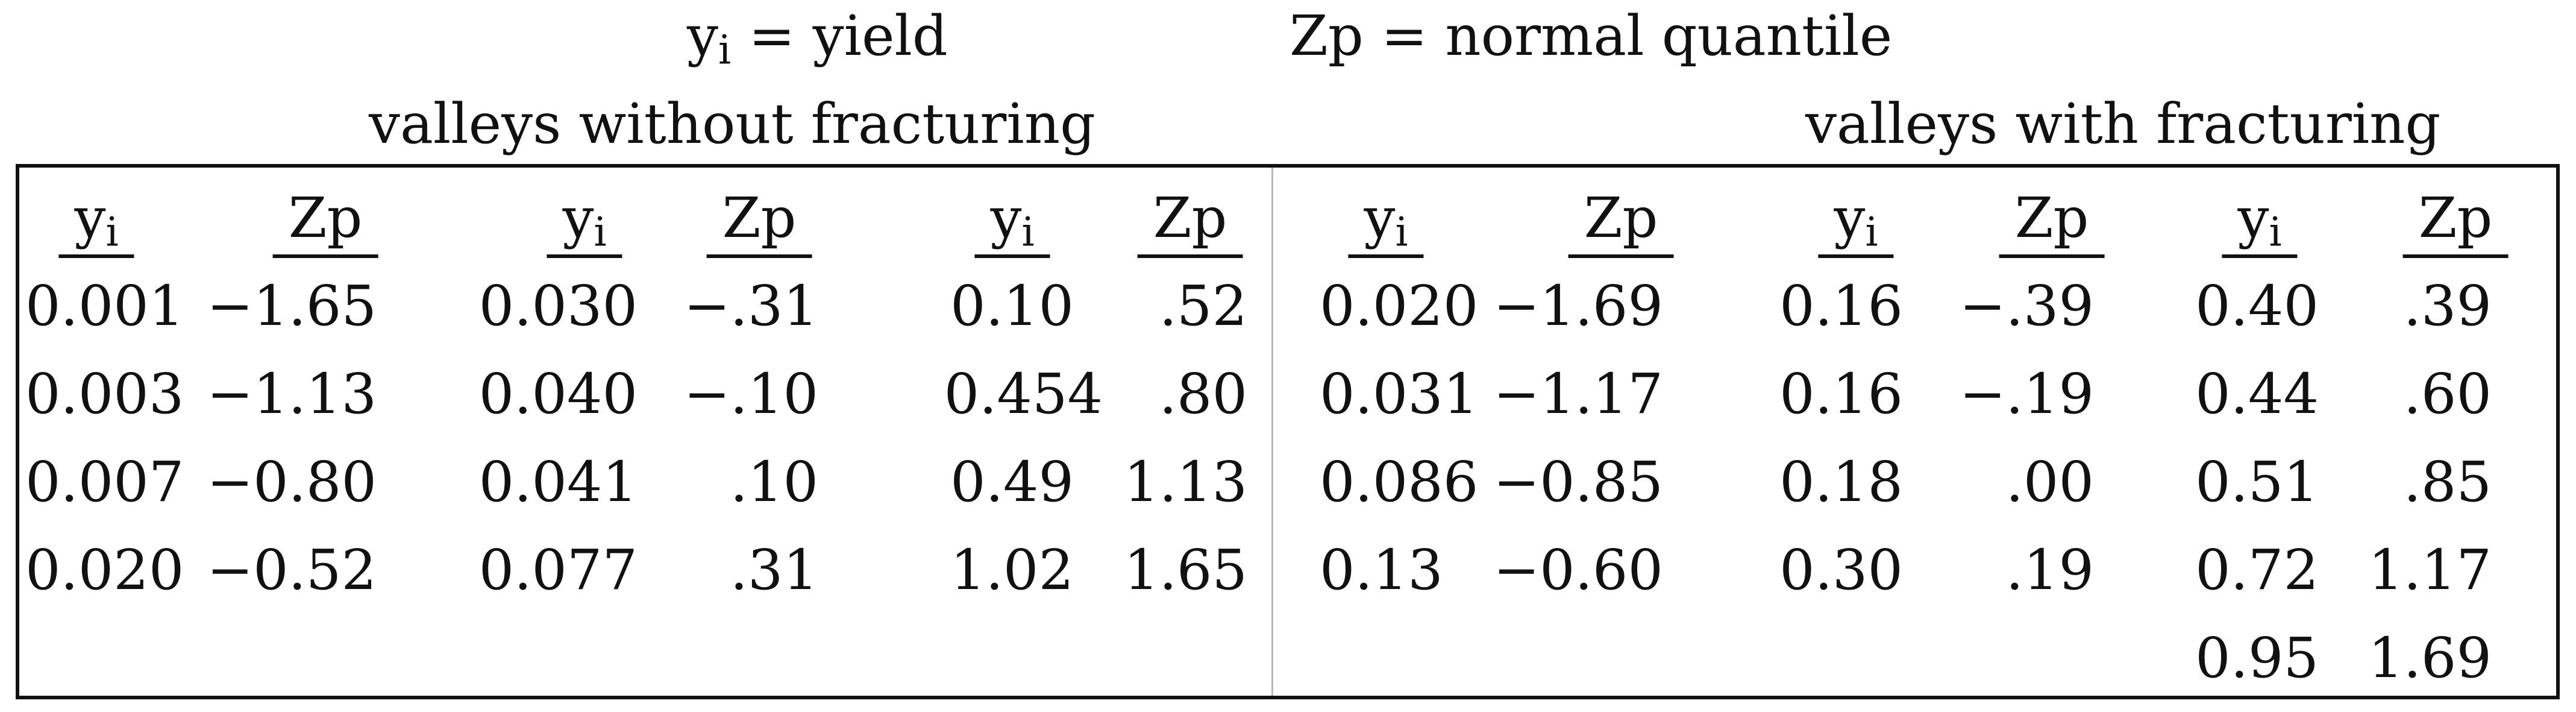 The height and width of the screenshot is (712, 2576). What do you see at coordinates (325, 224) in the screenshot?
I see `col1-zp-header: Zp` at bounding box center [325, 224].